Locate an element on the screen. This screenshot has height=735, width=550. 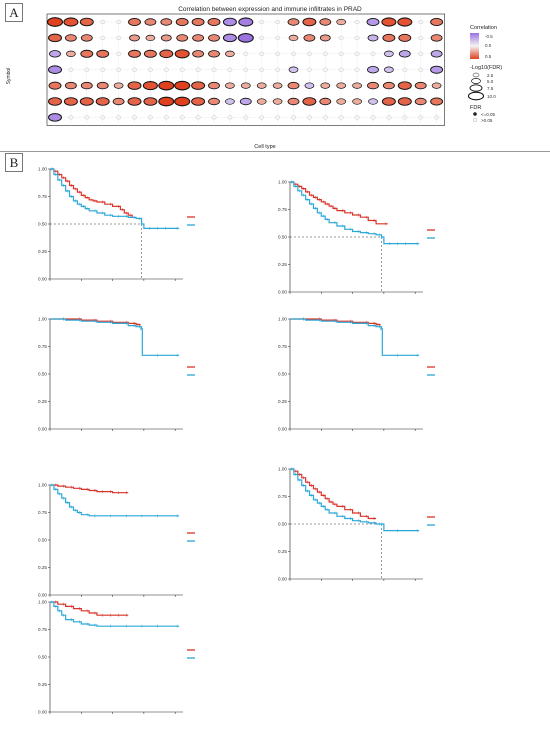
legend-fdr-title: FDR is located at coordinates (475, 108).